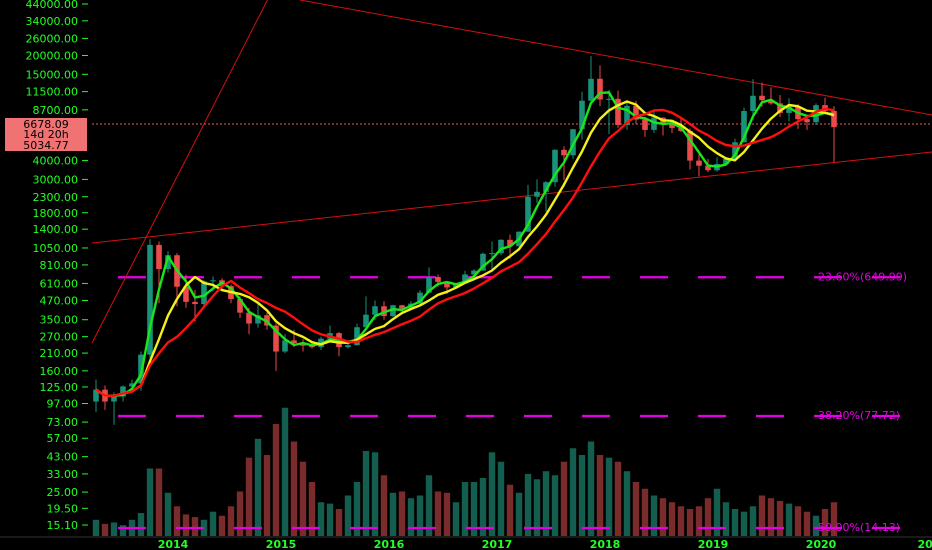 The width and height of the screenshot is (932, 550). What do you see at coordinates (63, 474) in the screenshot?
I see `y-tick-label: 33.00` at bounding box center [63, 474].